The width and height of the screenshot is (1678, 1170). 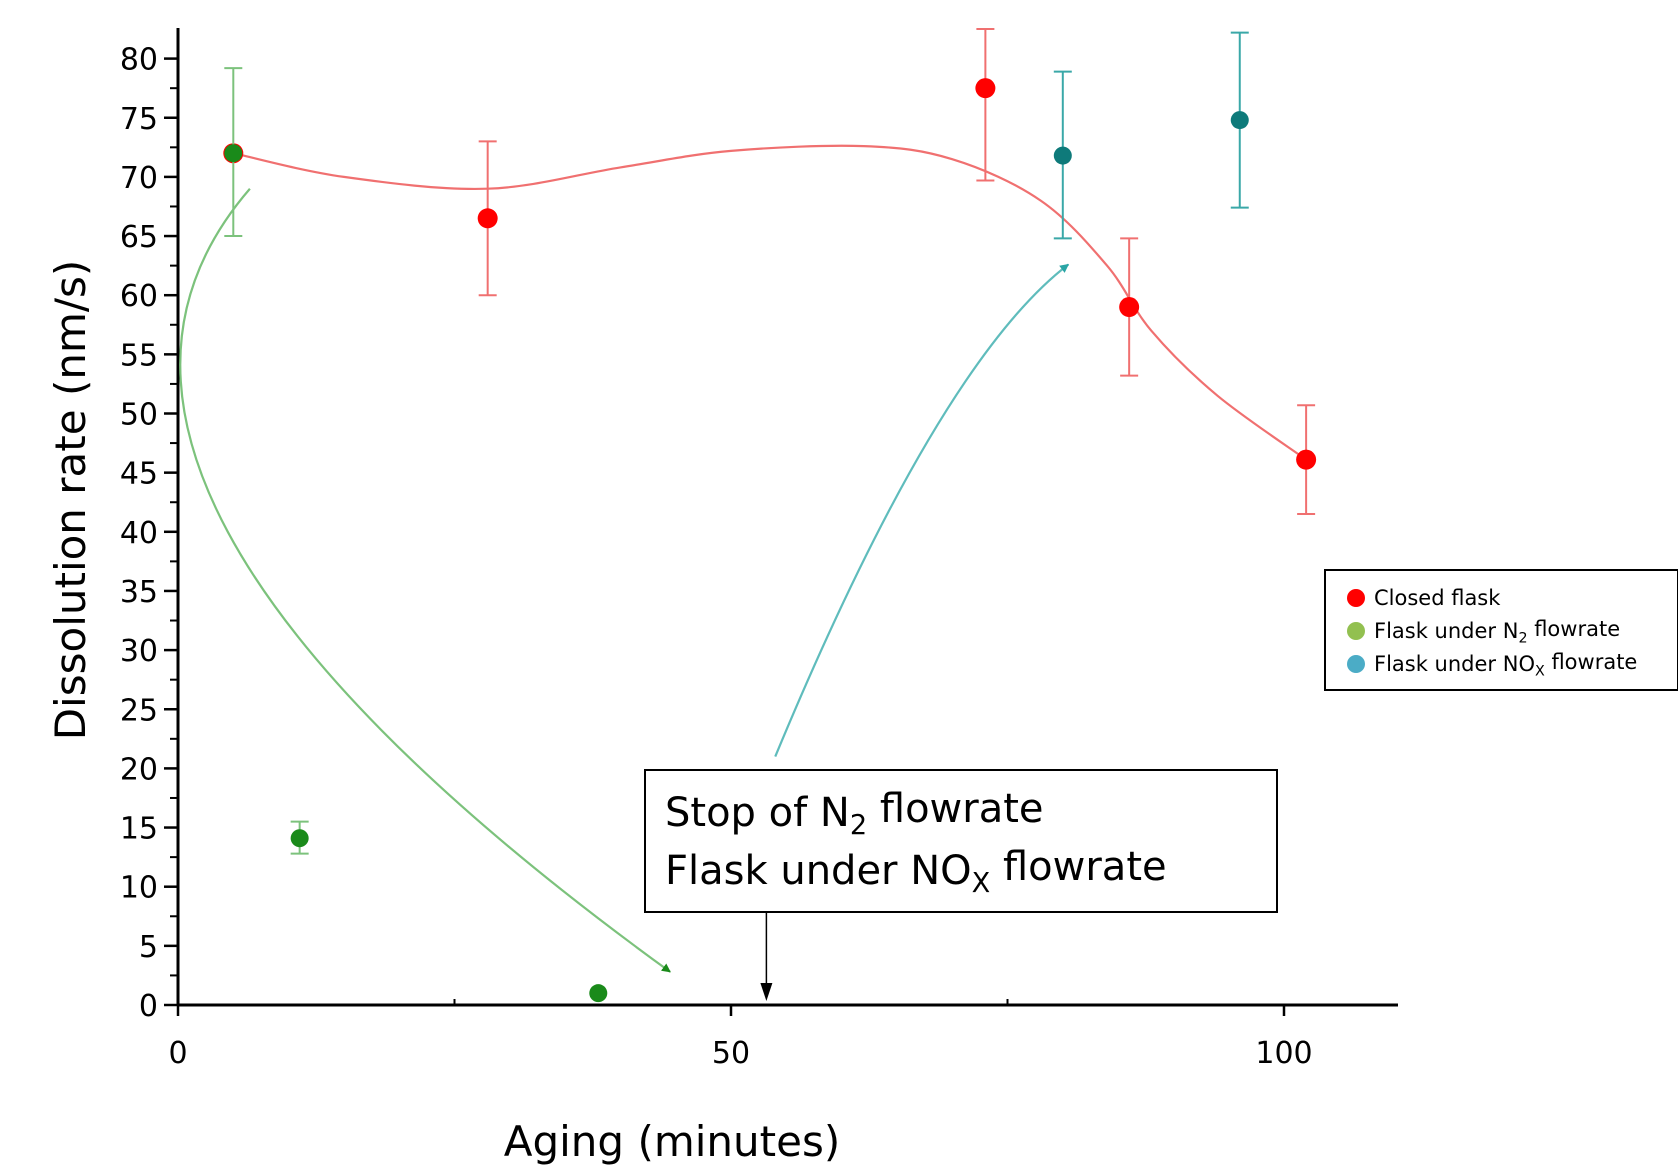 What do you see at coordinates (139, 237) in the screenshot?
I see `y-tick-label: 65` at bounding box center [139, 237].